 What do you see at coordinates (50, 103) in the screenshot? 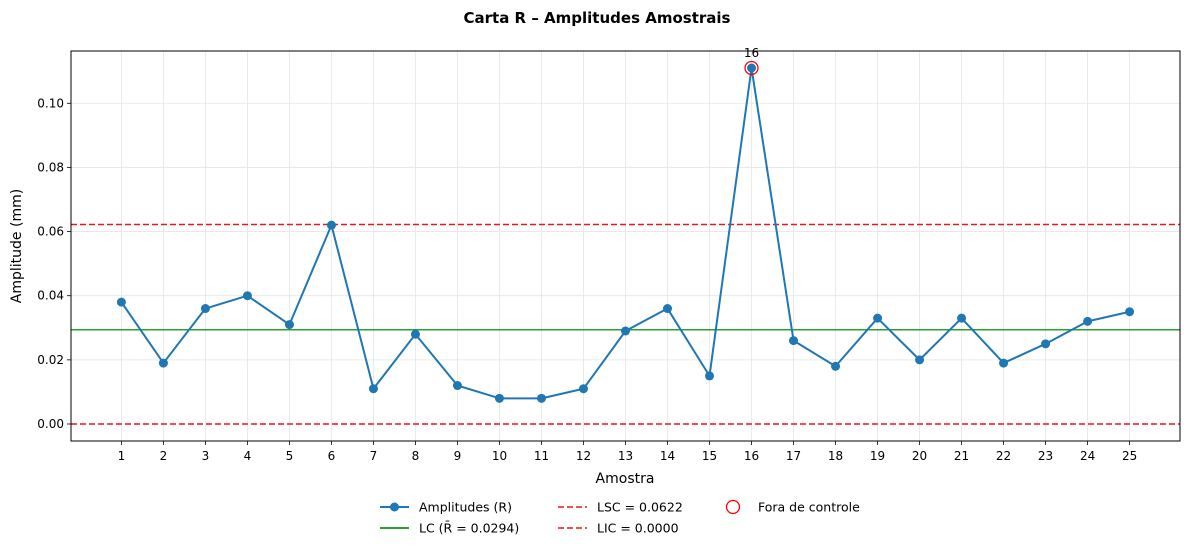
I see `y-tick-label: 0.10` at bounding box center [50, 103].